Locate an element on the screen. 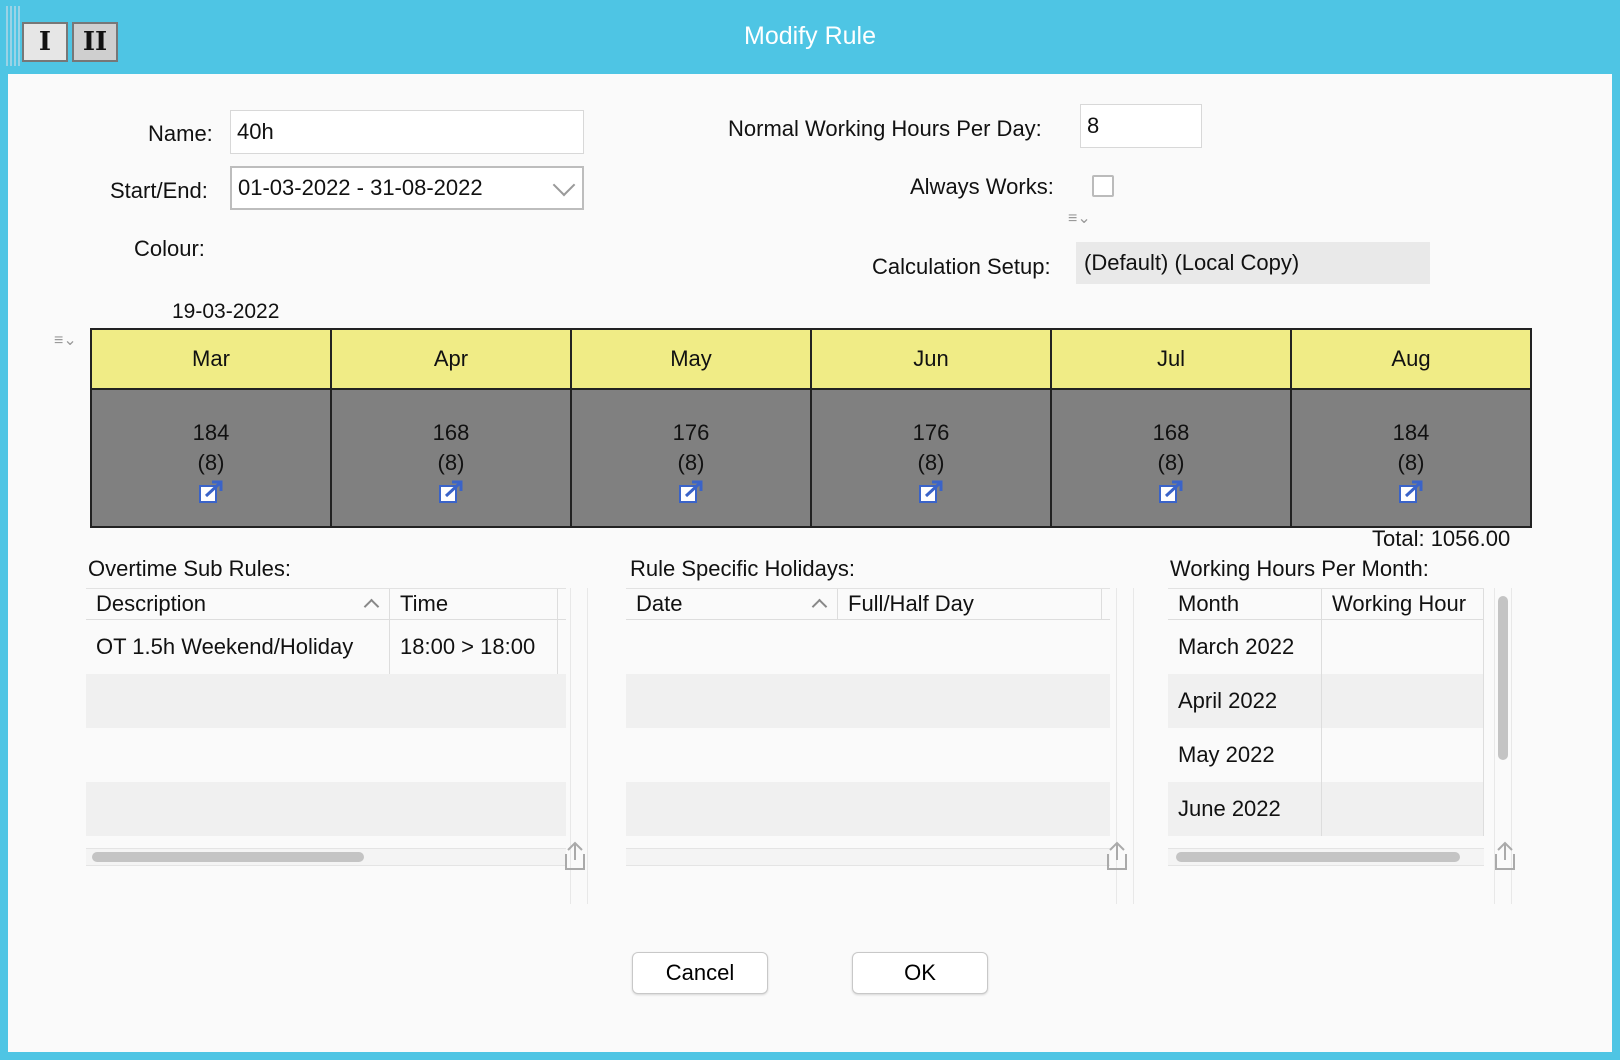 This screenshot has height=1060, width=1620. nwh-input: 8 is located at coordinates (1141, 126).